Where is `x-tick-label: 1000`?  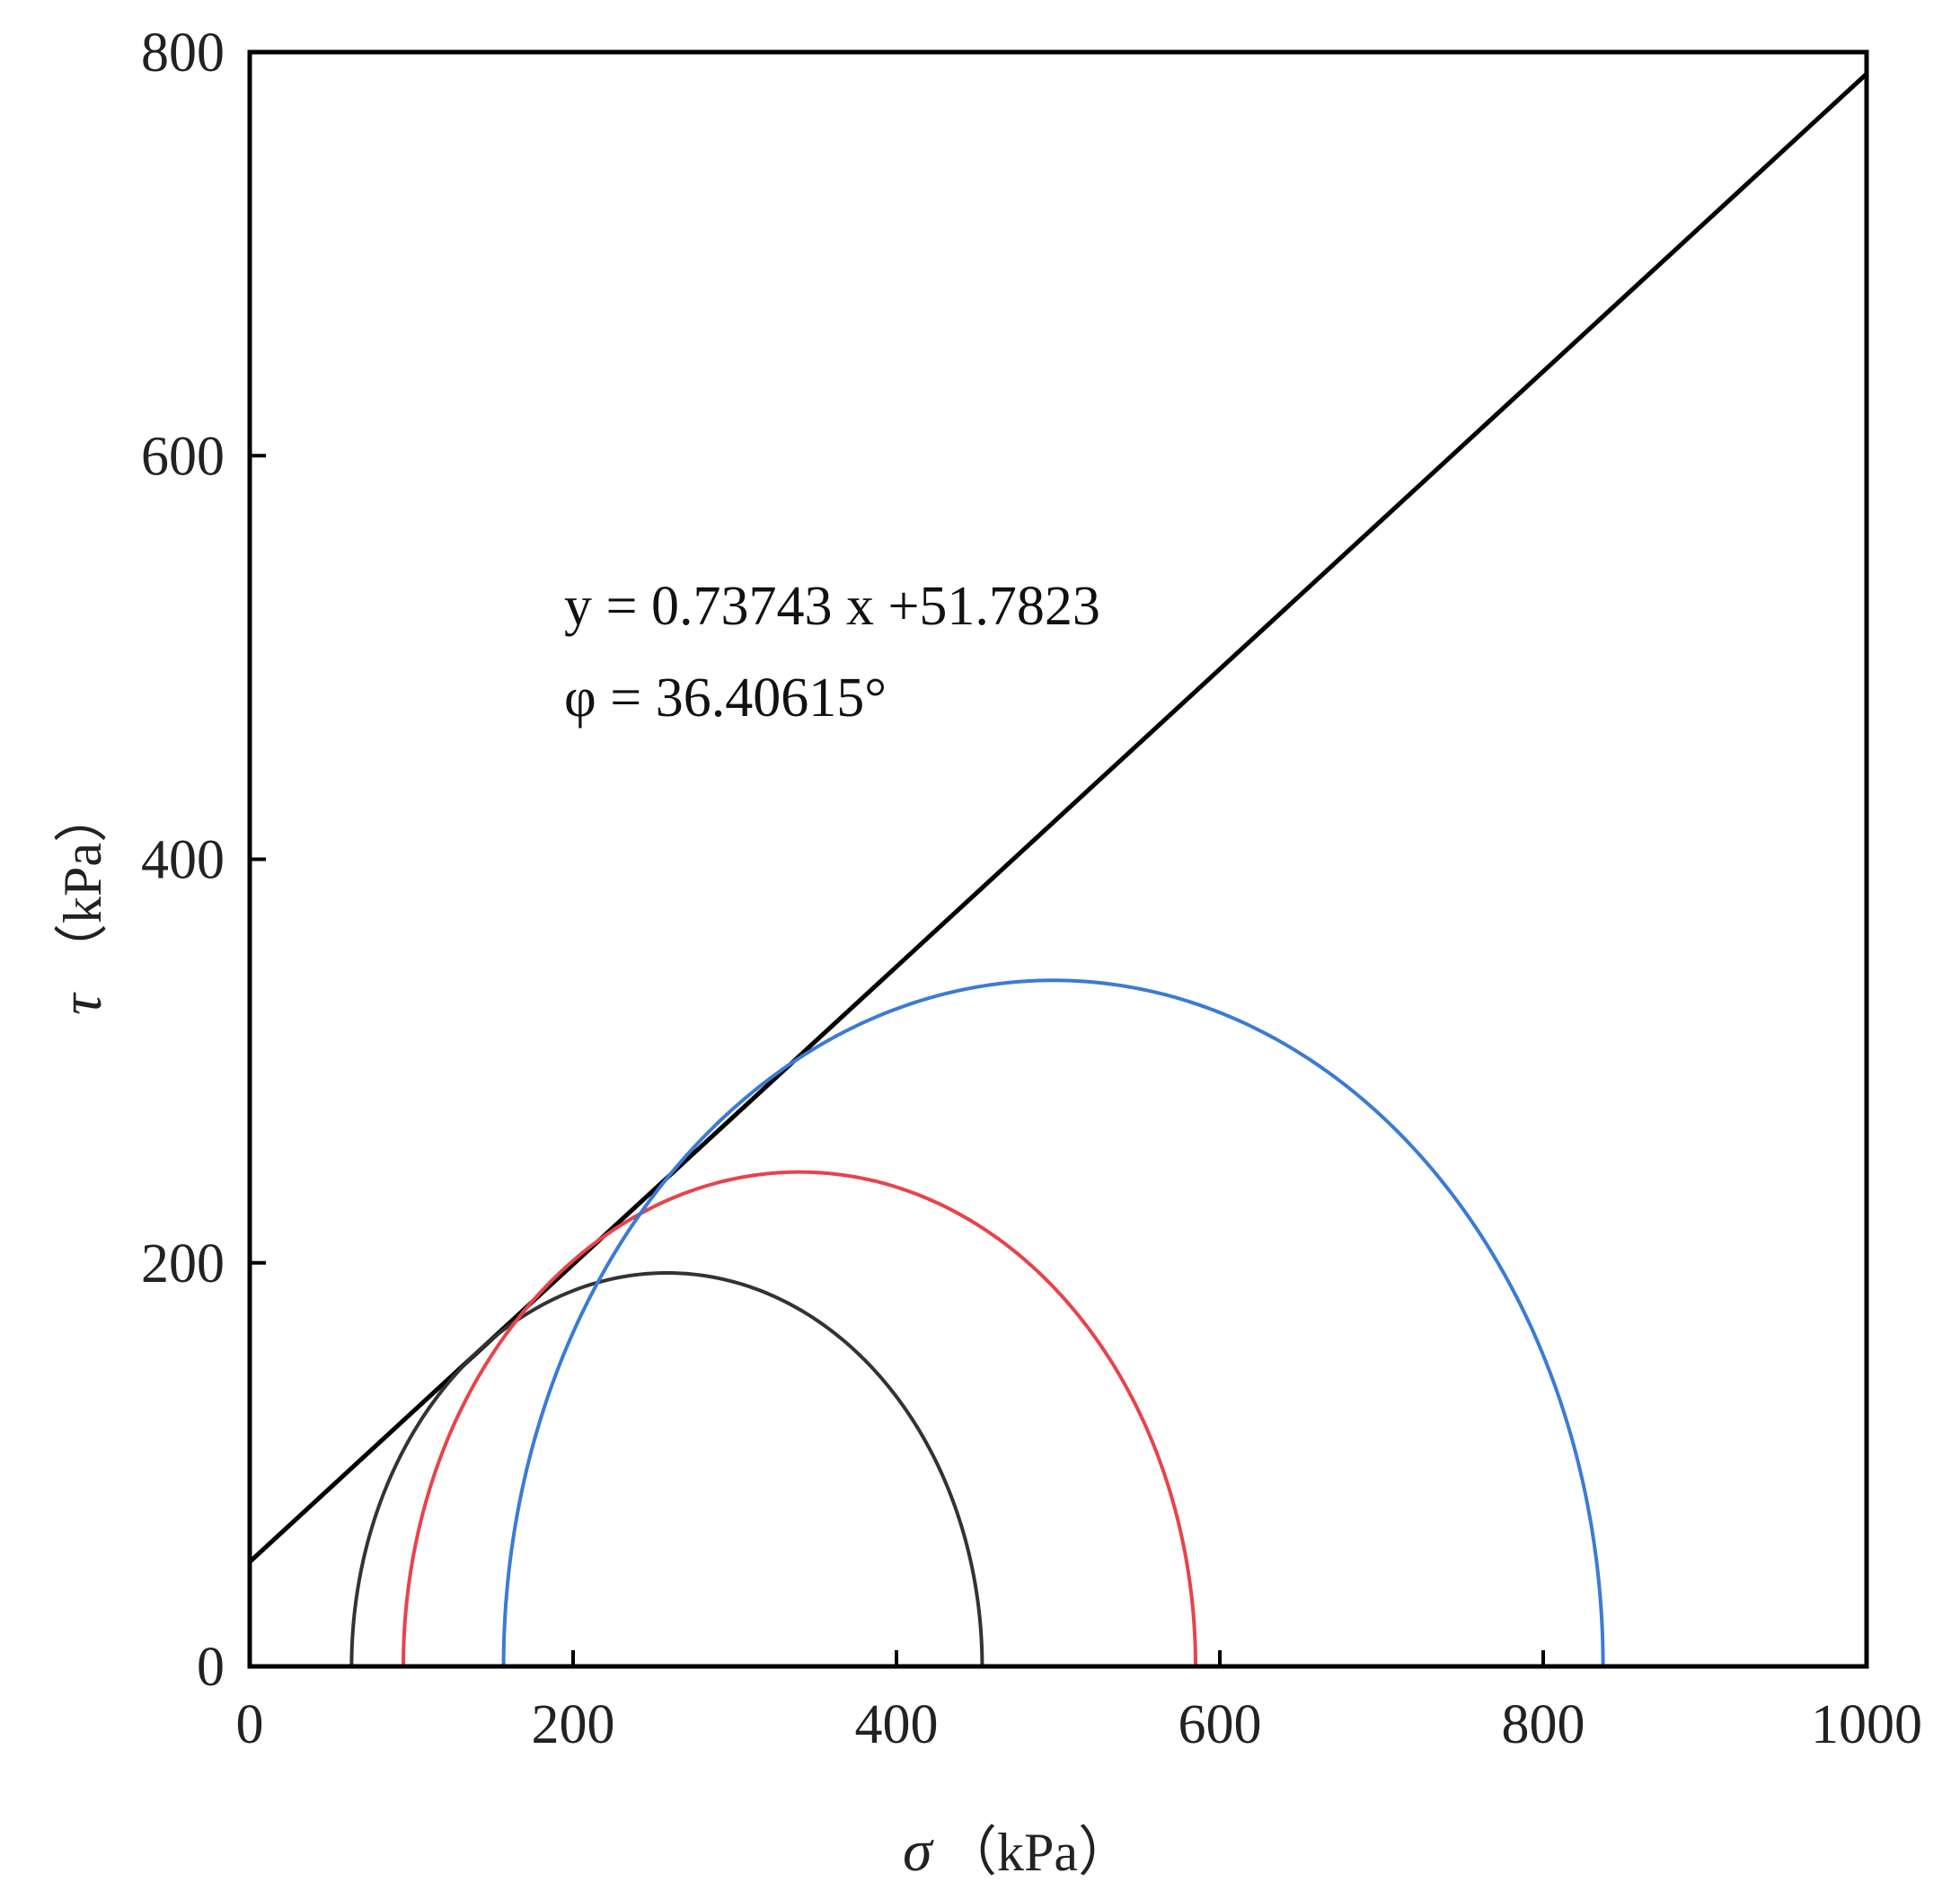
x-tick-label: 1000 is located at coordinates (1866, 1724).